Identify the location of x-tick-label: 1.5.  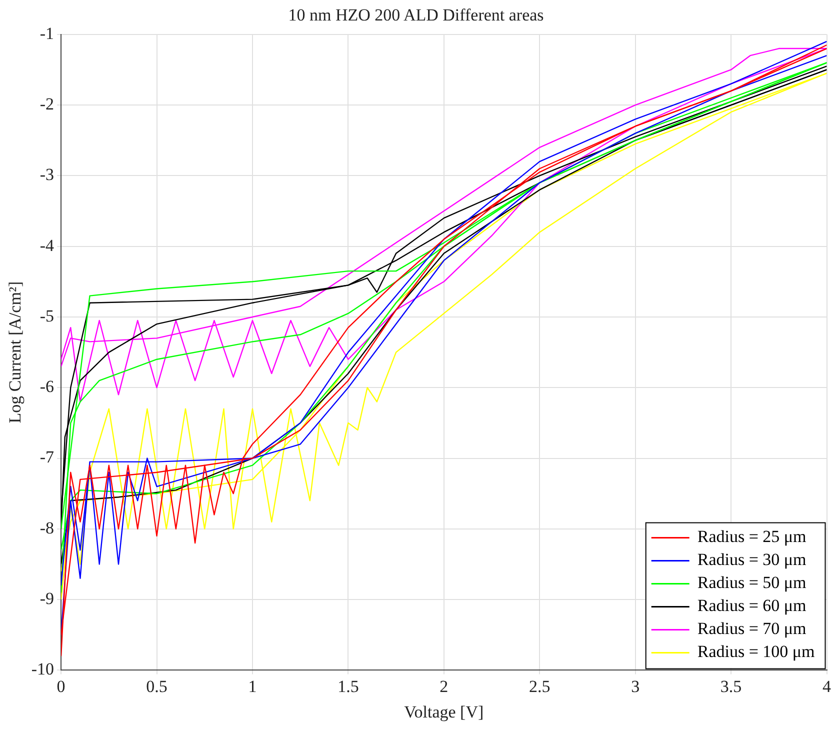
(348, 686).